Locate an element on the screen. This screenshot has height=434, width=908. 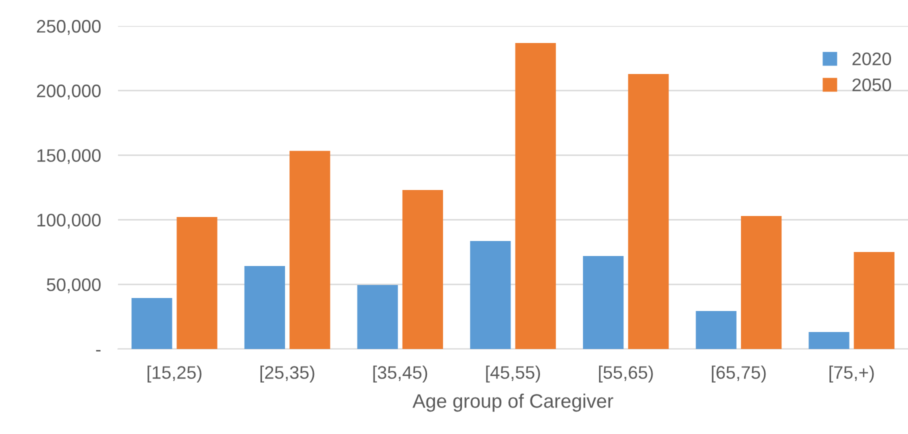
y-tick-label: 150,000 is located at coordinates (69, 156).